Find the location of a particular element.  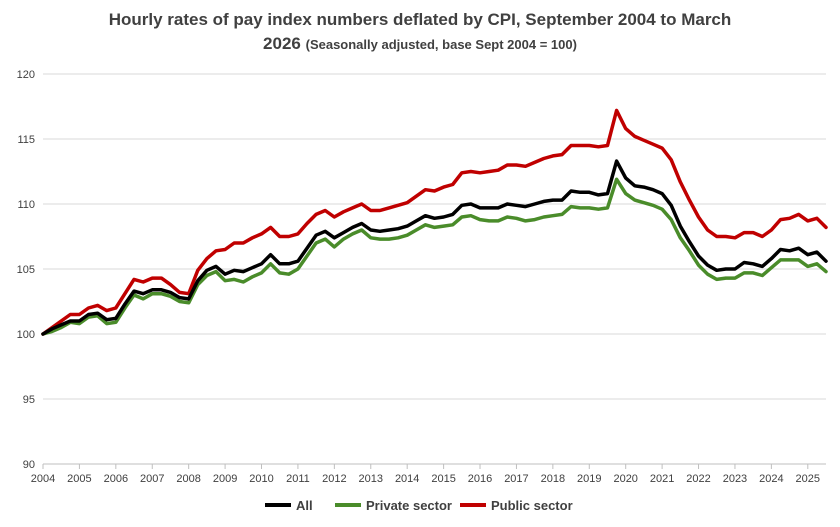

y-axis-ticks: 90 95 100 105 110 115 120 is located at coordinates (26, 270).